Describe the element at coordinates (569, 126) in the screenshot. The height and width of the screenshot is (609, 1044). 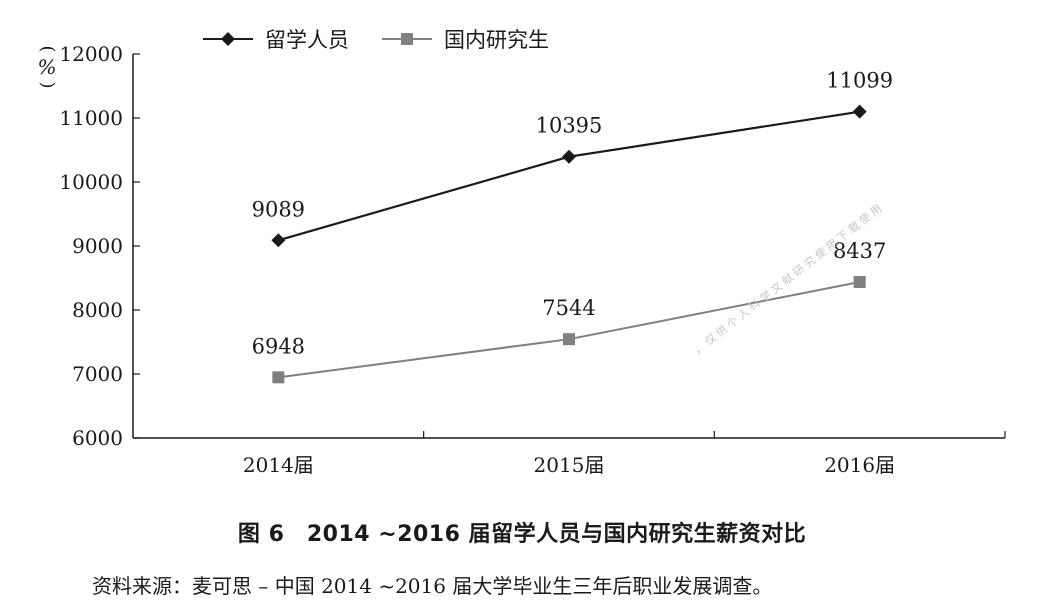
I see `data-label: 10395` at that location.